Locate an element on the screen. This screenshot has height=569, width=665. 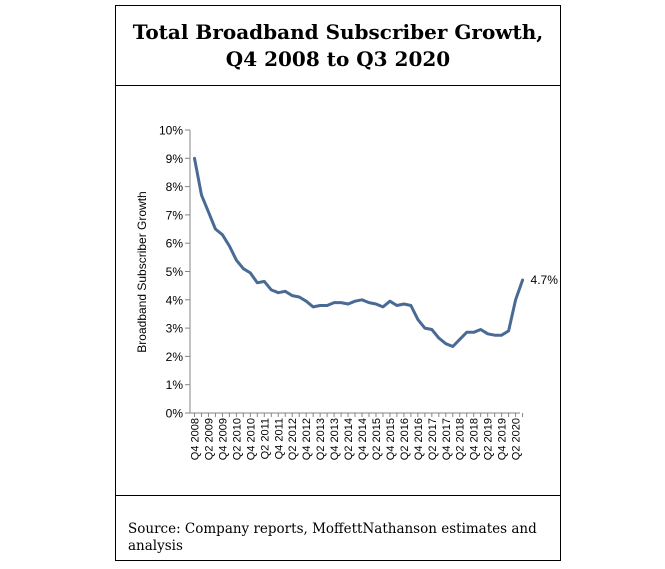
x-tick-label: Q2 2016 is located at coordinates (405, 439).